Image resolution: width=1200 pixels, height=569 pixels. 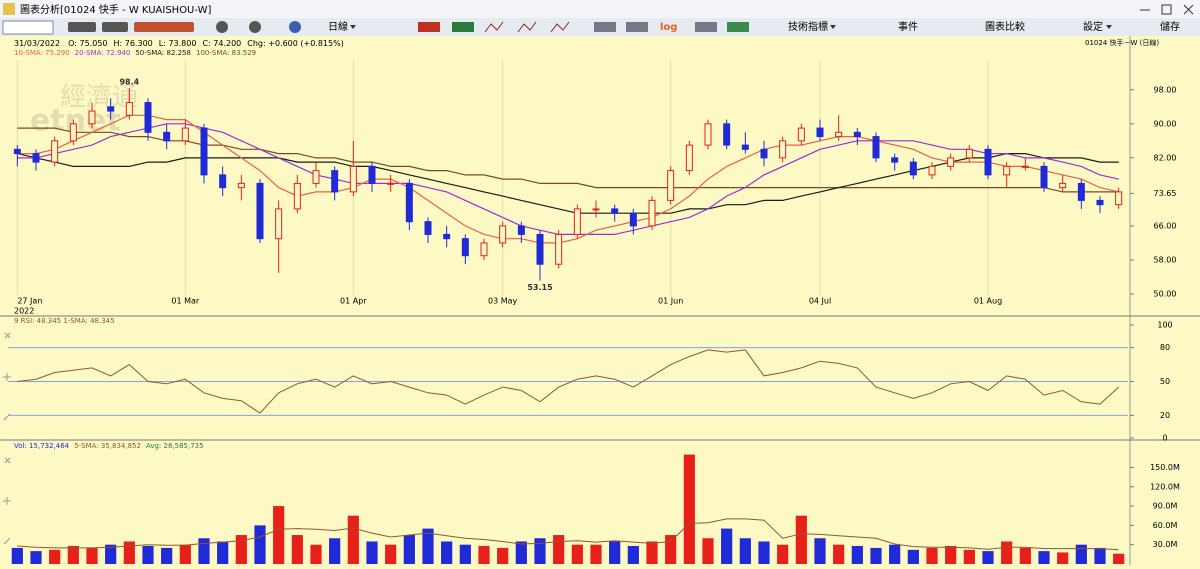 What do you see at coordinates (226, 53) in the screenshot?
I see `legend-item: 100-SMA: 83.529` at bounding box center [226, 53].